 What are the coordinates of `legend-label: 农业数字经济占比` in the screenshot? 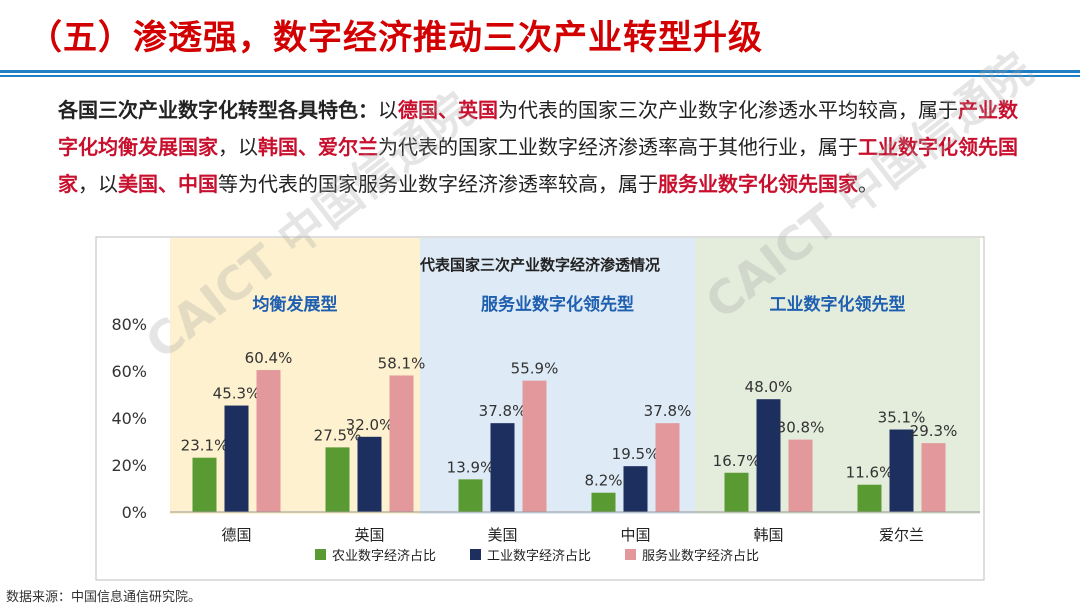 It's located at (384, 556).